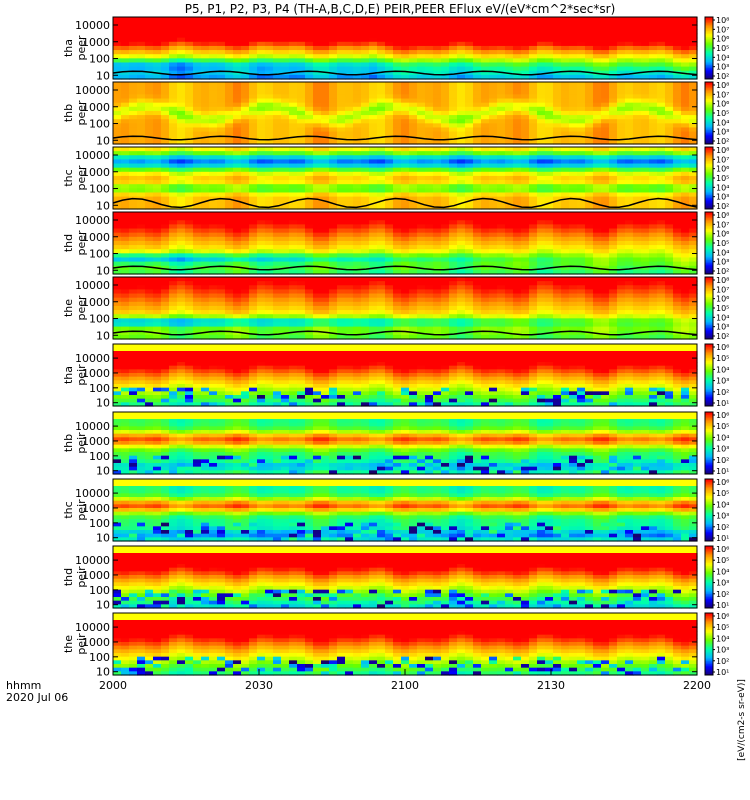  I want to click on x-tick-label: 2200, so click(697, 685).